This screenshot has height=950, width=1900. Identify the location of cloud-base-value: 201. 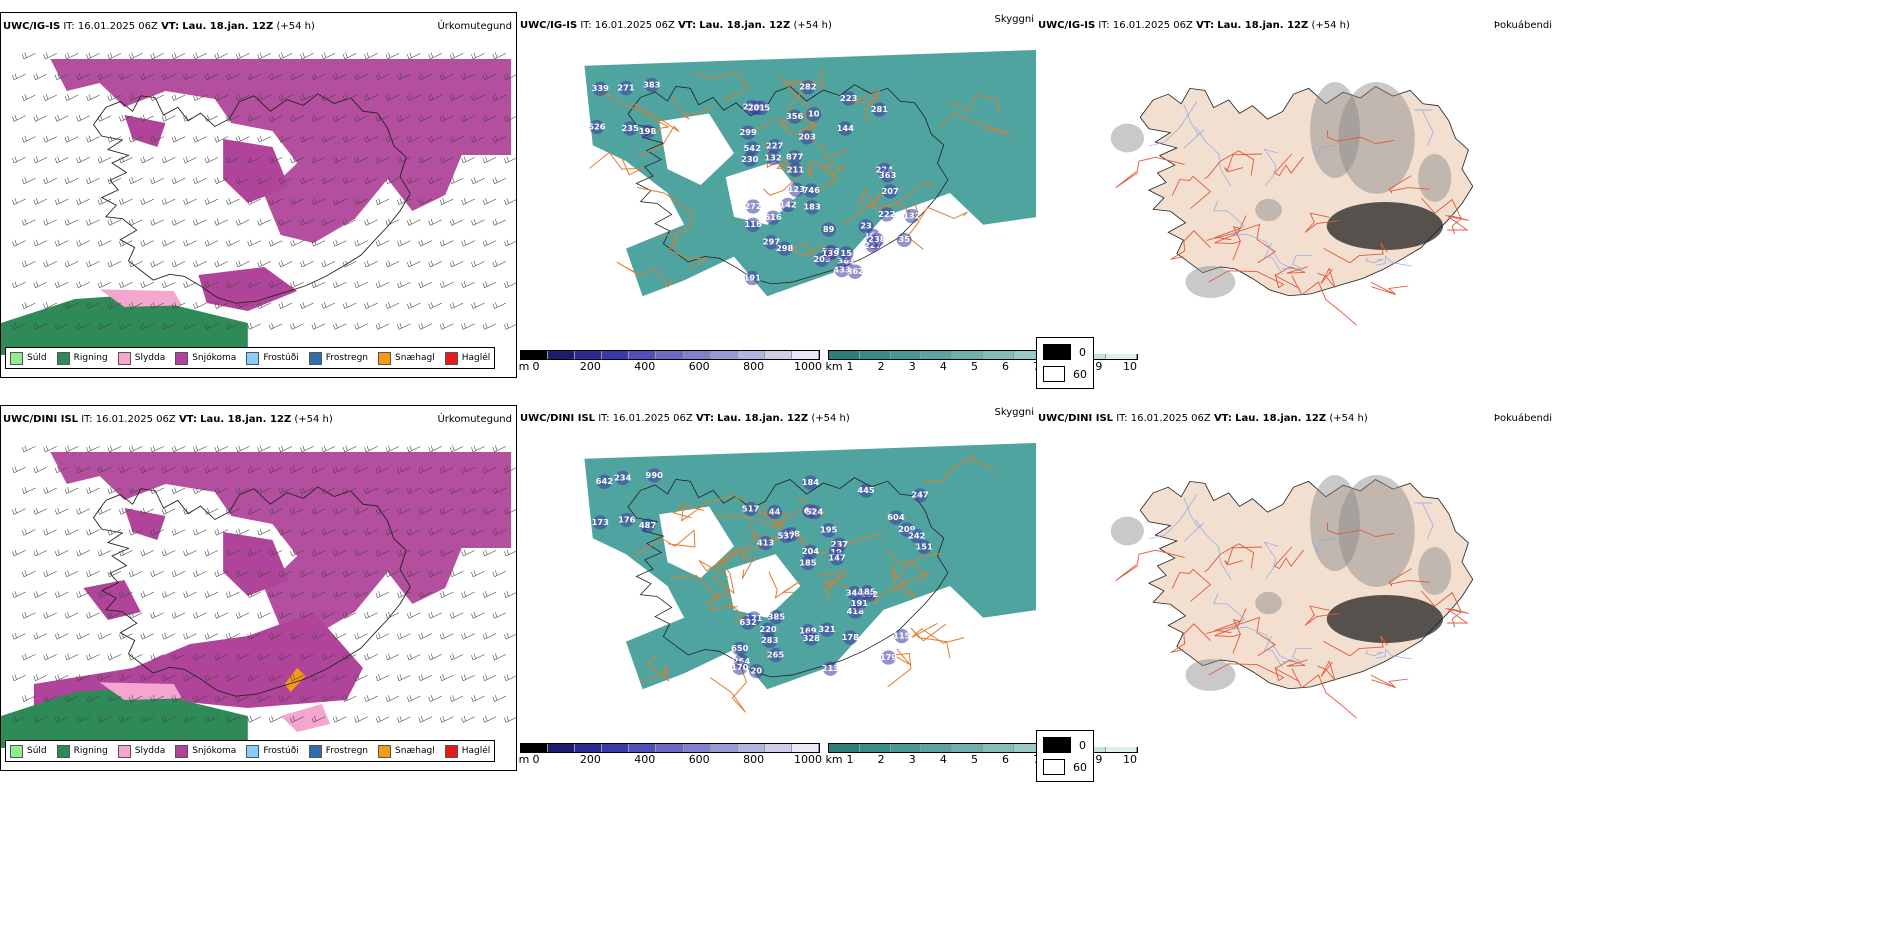
(757, 108).